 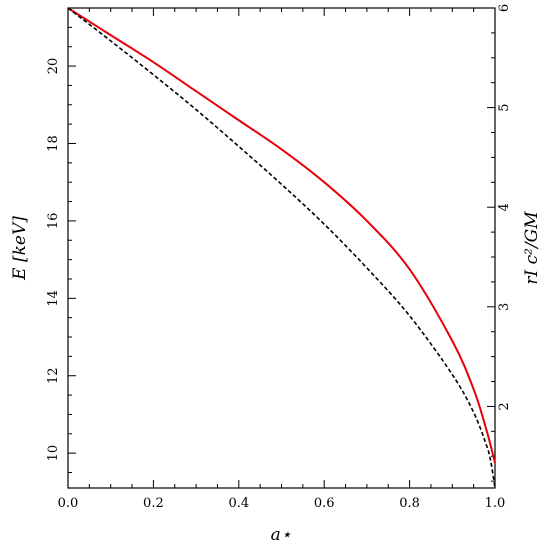 I want to click on y-left-tick-label: 10, so click(x=53, y=453).